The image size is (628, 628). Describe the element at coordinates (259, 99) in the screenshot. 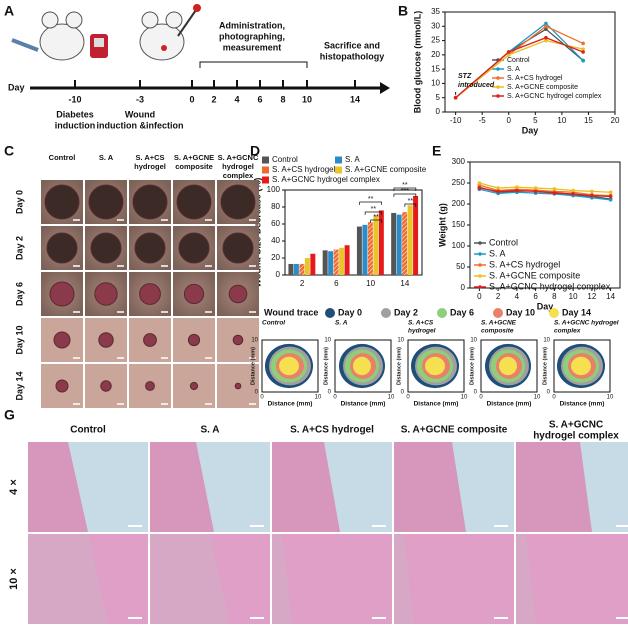

I see `day-label: 6` at that location.